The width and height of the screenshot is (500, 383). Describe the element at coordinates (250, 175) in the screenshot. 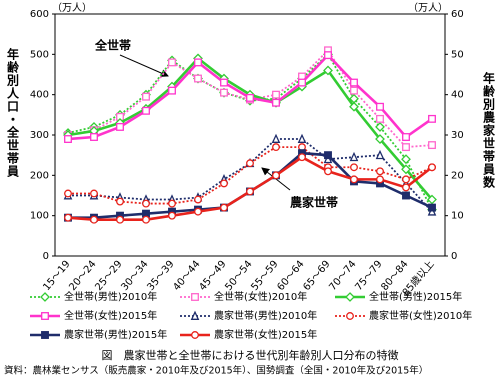

I see `series-line` at that location.